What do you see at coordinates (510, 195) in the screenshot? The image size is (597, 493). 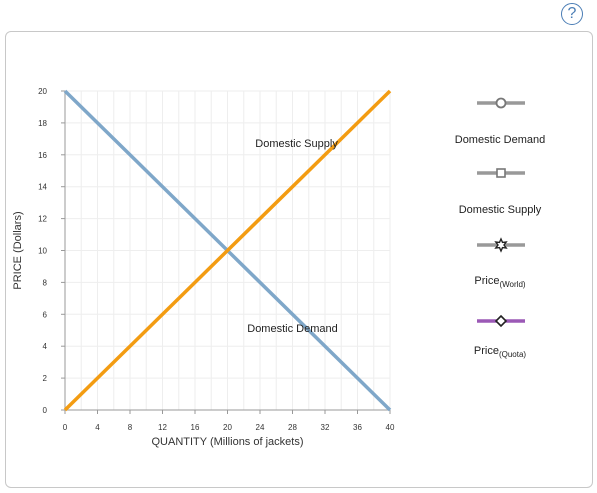 I see `legend-item-domestic-supply: Domestic Supply` at bounding box center [510, 195].